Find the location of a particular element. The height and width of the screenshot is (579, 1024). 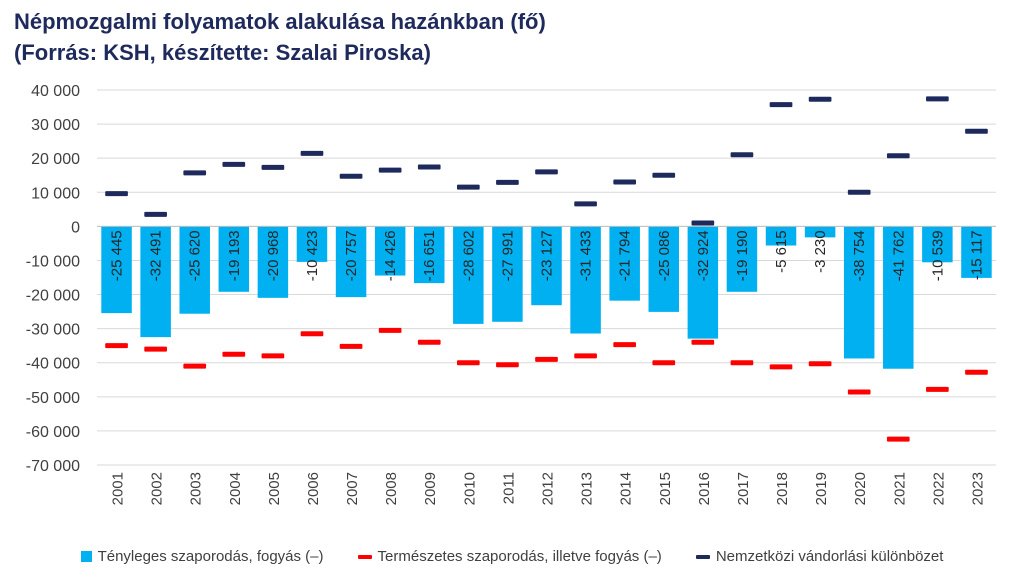

bar-data-label: -32 924 is located at coordinates (703, 255).